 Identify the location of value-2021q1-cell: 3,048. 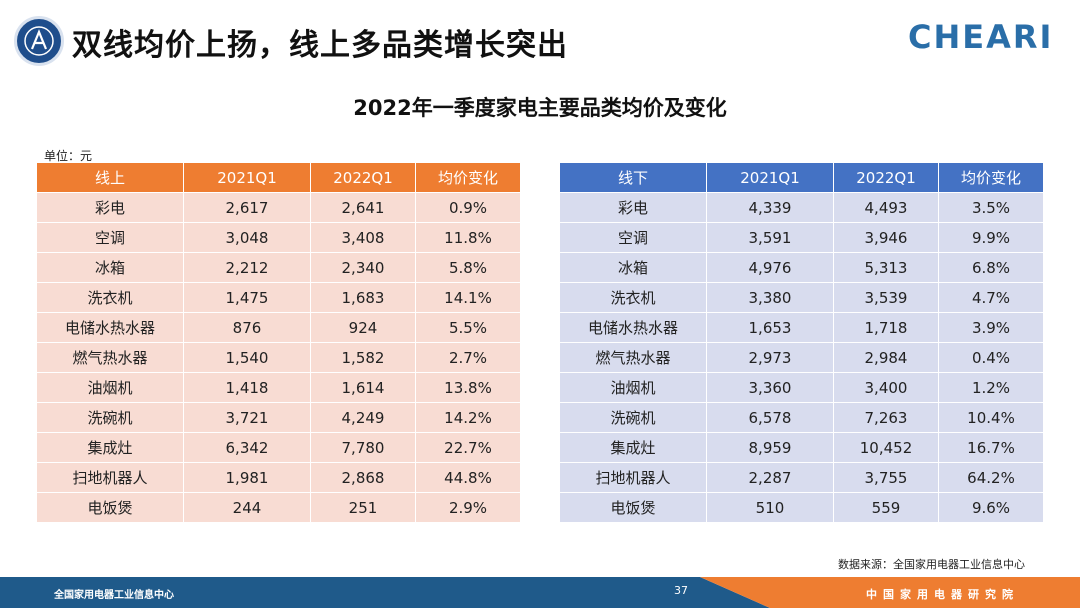
(247, 237).